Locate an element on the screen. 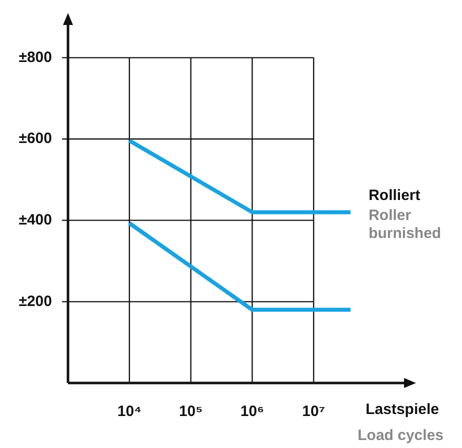 The width and height of the screenshot is (462, 448). series-label: Rolliert is located at coordinates (394, 195).